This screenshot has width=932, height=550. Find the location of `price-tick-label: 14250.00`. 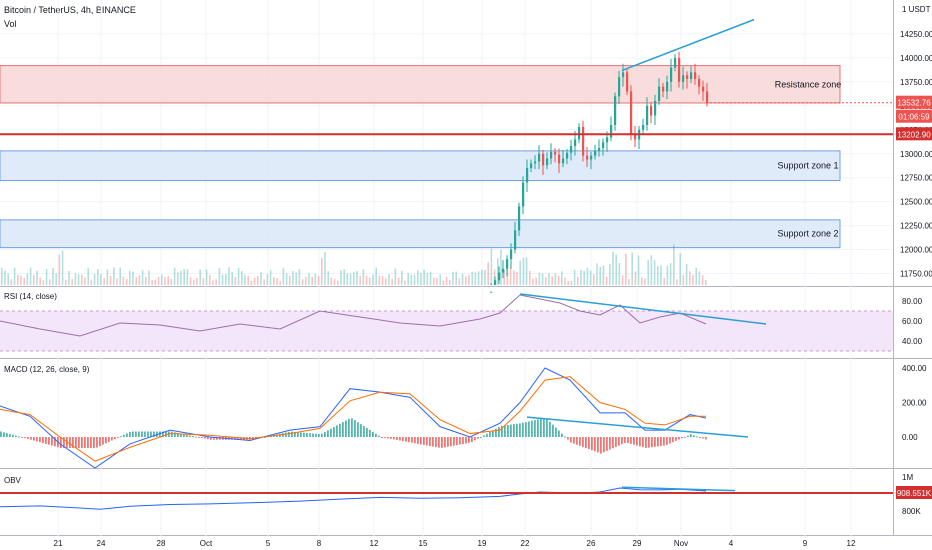

price-tick-label: 14250.00 is located at coordinates (916, 34).